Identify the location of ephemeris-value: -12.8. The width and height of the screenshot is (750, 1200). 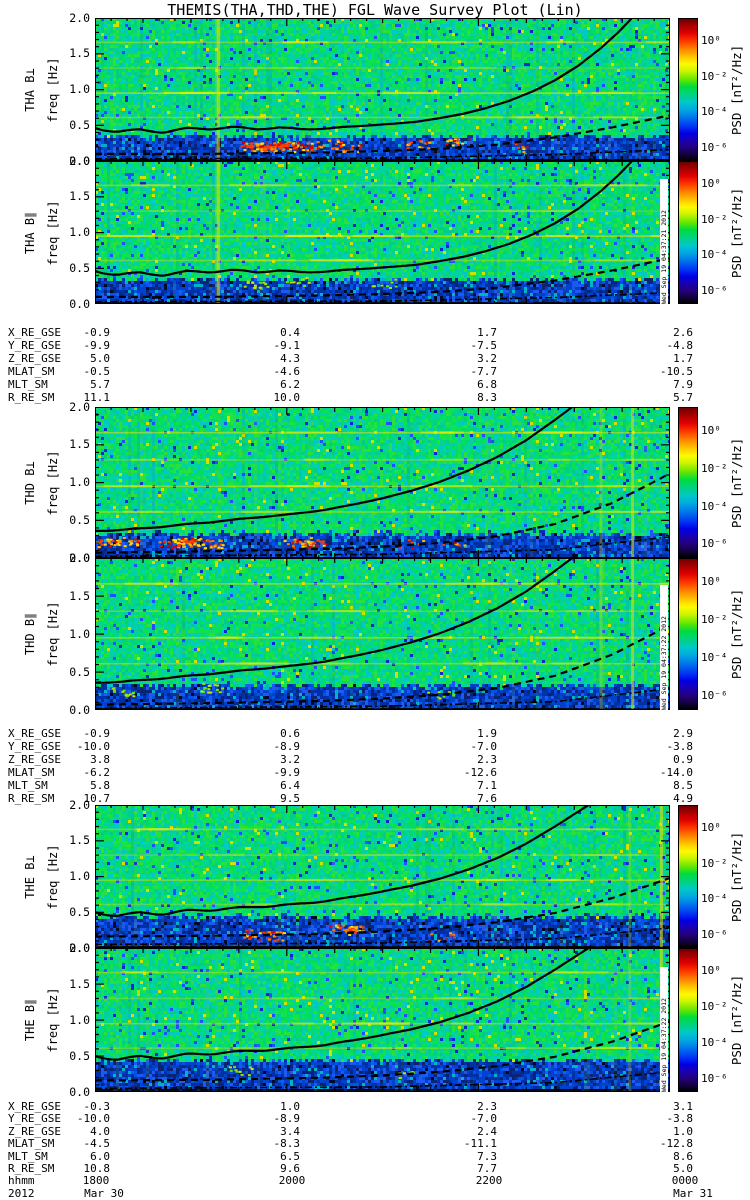
(676, 1144).